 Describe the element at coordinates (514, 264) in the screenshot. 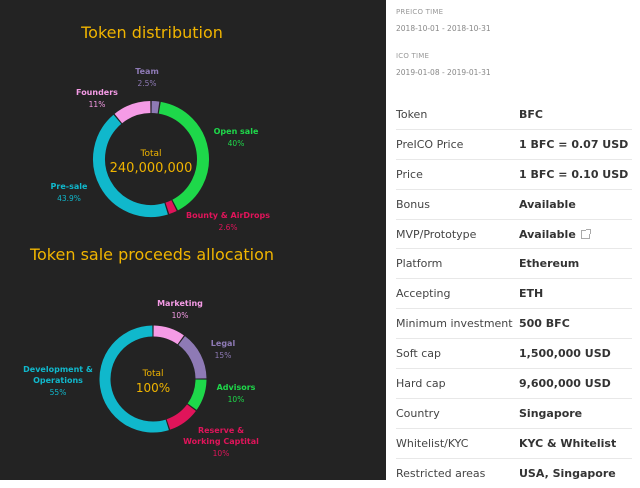

I see `detail-row: Platform Ethereum` at that location.